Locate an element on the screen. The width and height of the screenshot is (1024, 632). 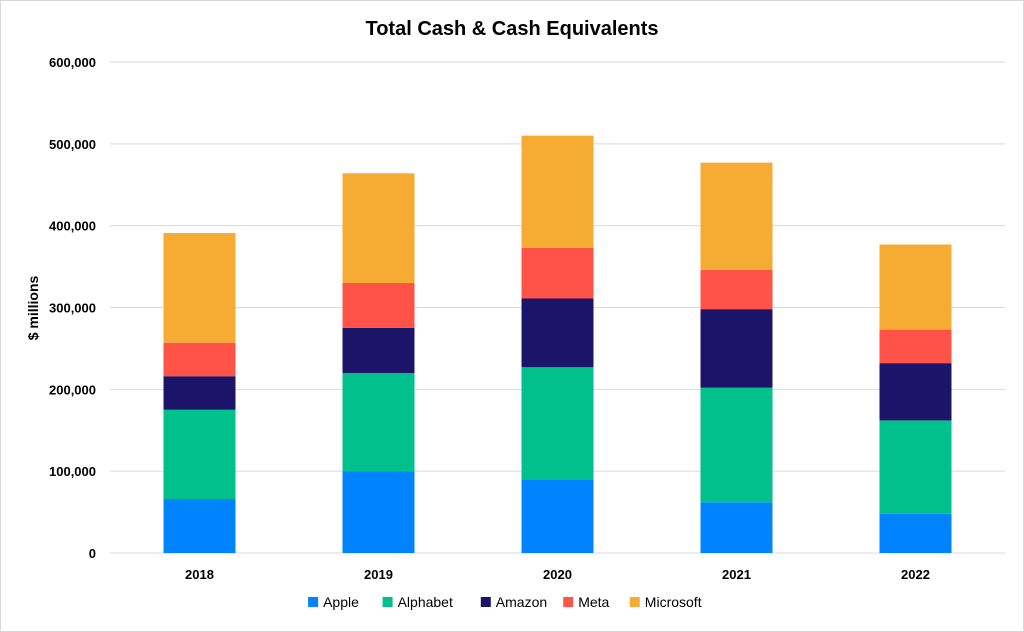
y-tick-label: 500,000 is located at coordinates (72, 144).